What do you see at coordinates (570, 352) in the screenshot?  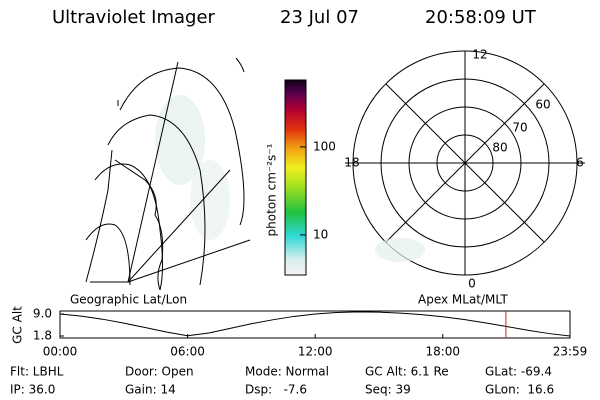 I see `x-tick-label: 23:59` at bounding box center [570, 352].